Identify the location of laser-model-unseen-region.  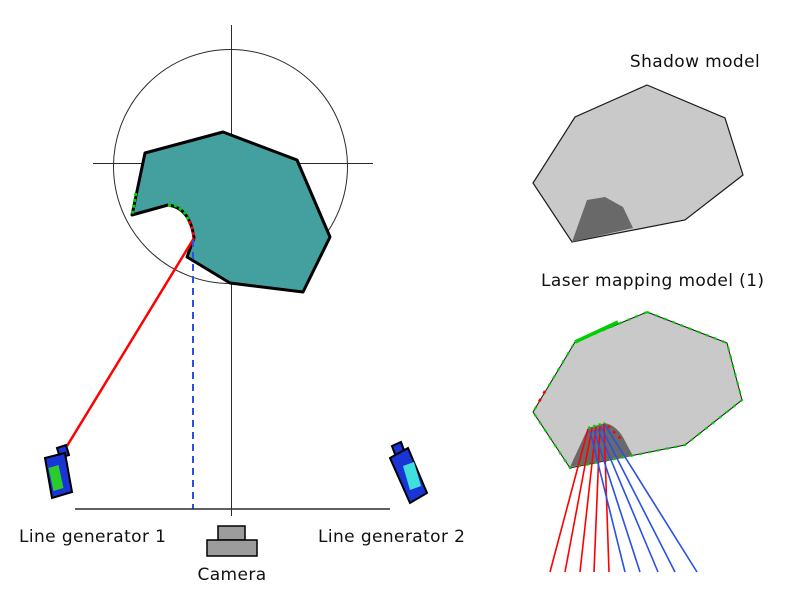
(601, 445).